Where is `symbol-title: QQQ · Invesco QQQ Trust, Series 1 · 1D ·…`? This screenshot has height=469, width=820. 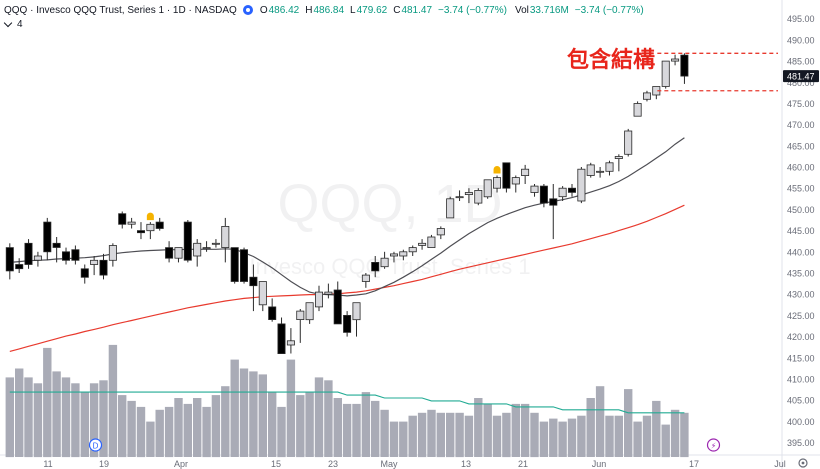
symbol-title: QQQ · Invesco QQQ Trust, Series 1 · 1D ·… is located at coordinates (120, 10).